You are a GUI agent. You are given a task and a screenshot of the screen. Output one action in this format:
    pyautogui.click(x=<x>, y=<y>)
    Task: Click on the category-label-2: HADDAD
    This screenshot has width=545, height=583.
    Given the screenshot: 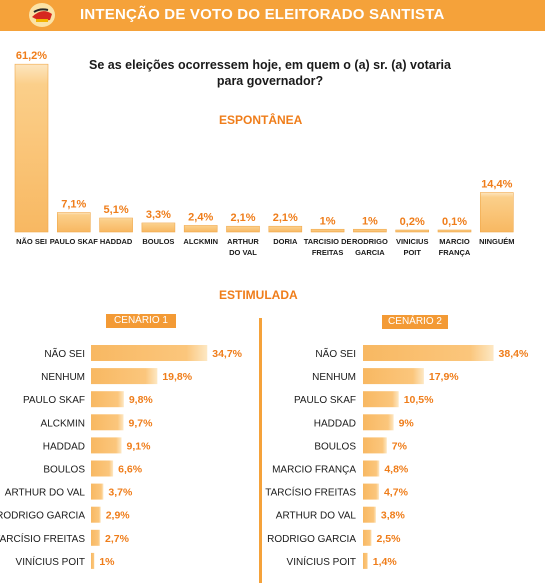 What is the action you would take?
    pyautogui.click(x=116, y=241)
    